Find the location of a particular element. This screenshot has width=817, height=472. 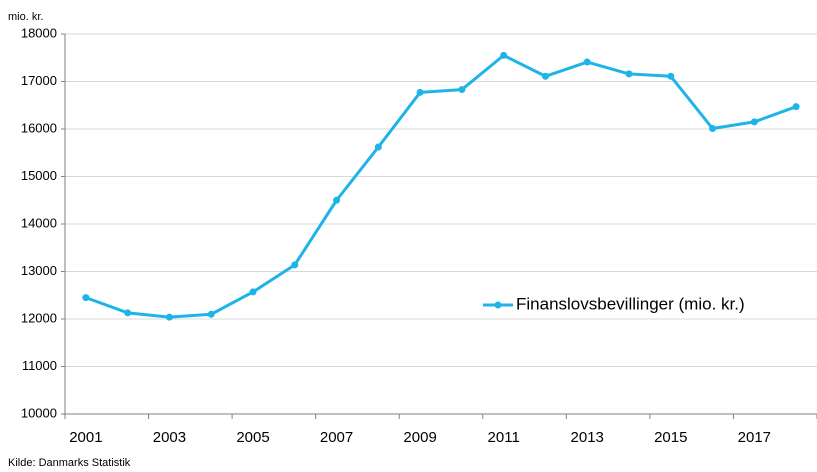

x-tick-label: 2003 is located at coordinates (169, 437).